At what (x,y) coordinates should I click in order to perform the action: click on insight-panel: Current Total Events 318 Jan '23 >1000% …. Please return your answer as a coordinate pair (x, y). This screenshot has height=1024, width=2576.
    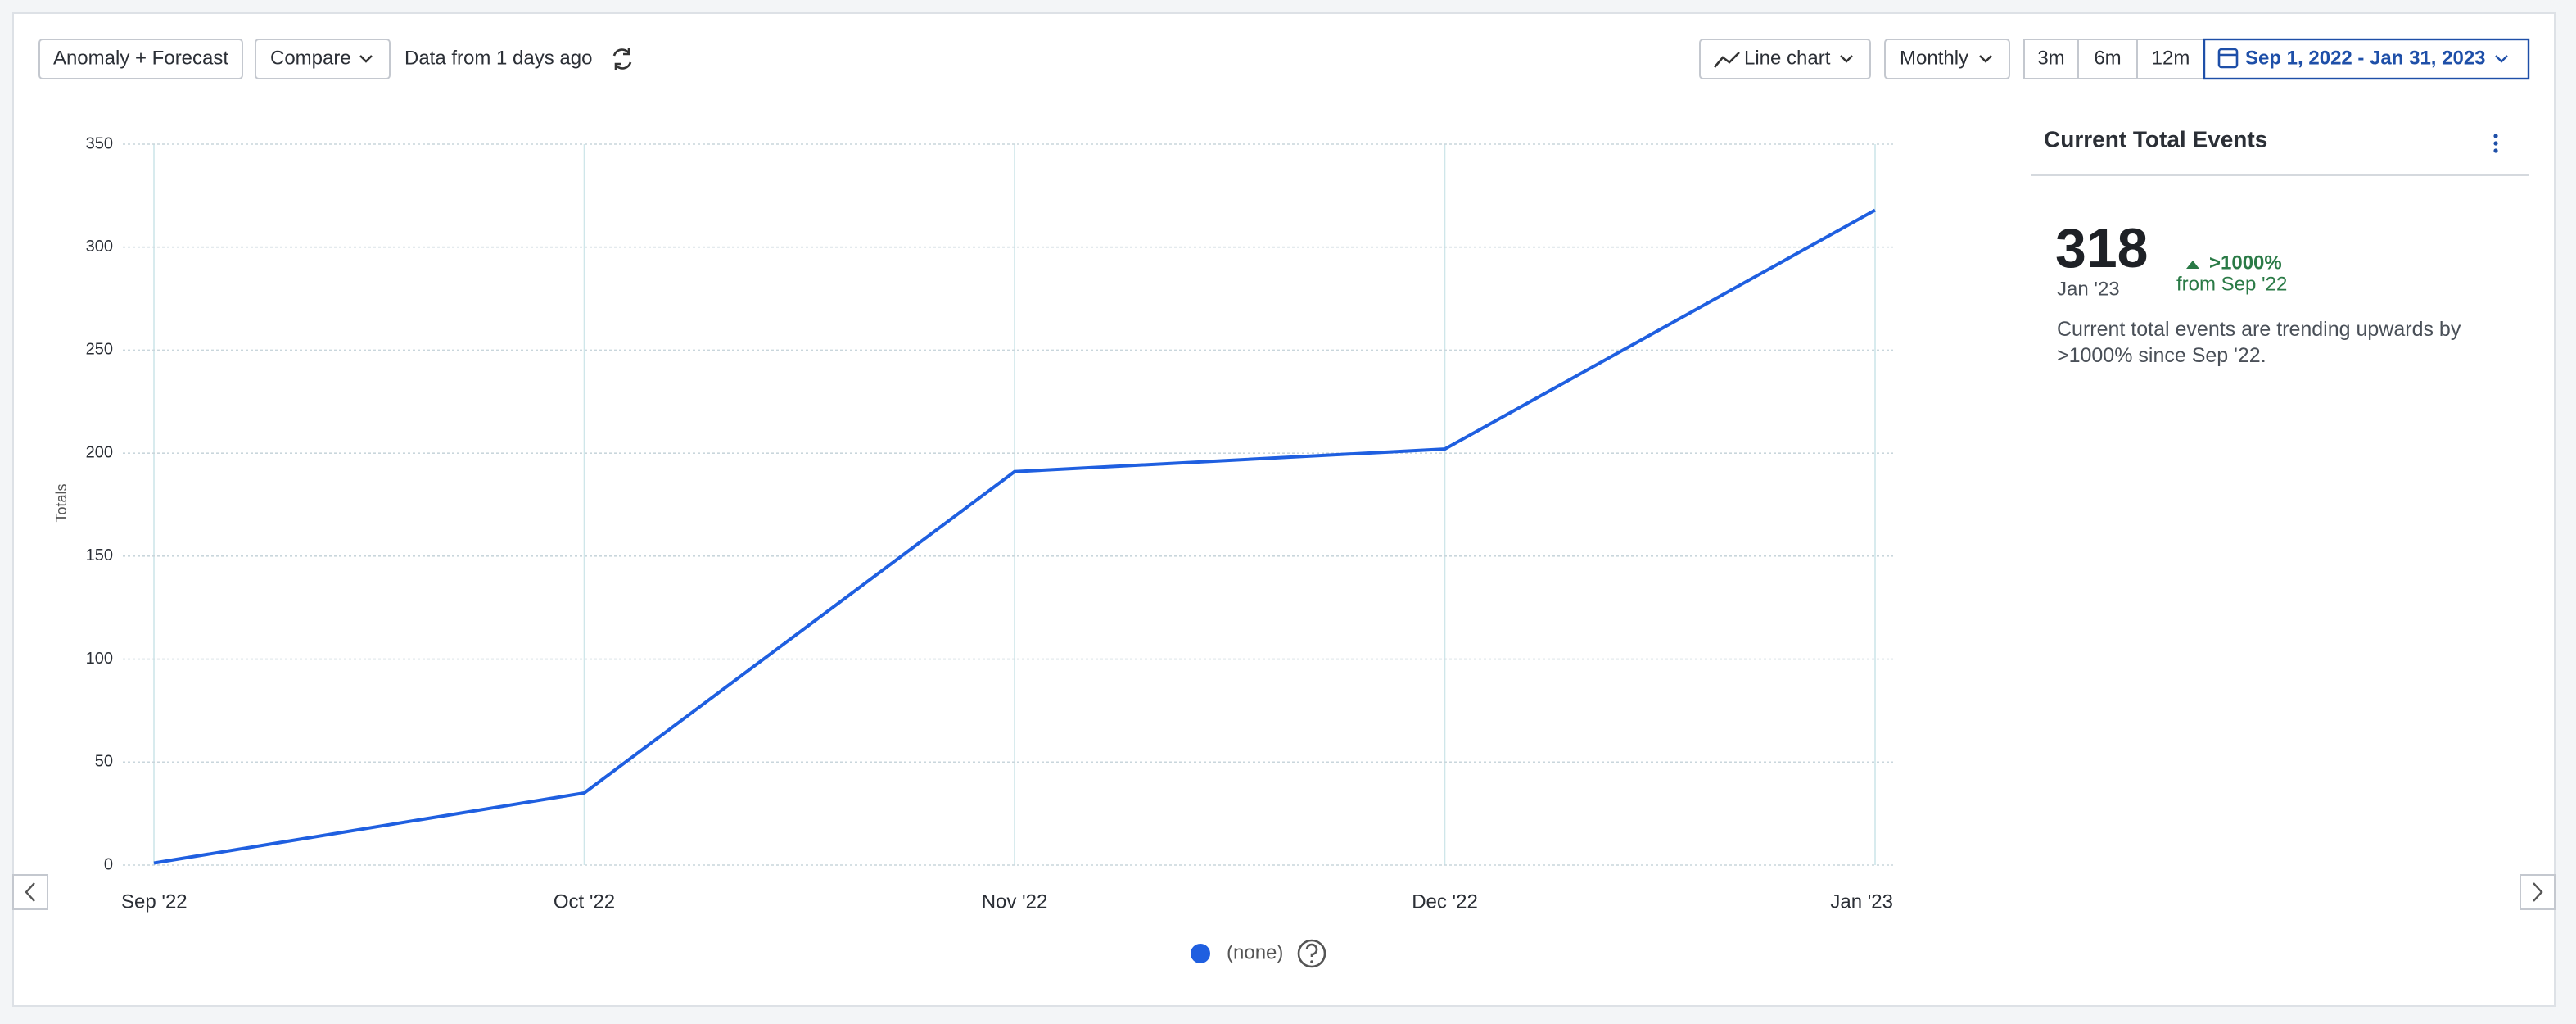
    Looking at the image, I should click on (2280, 246).